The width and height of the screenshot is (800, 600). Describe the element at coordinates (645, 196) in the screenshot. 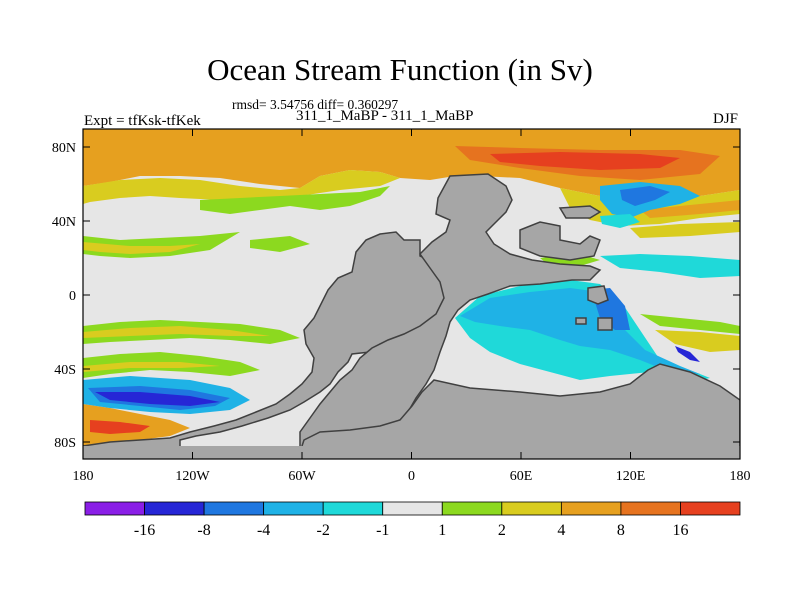

I see `east-blue-core` at that location.